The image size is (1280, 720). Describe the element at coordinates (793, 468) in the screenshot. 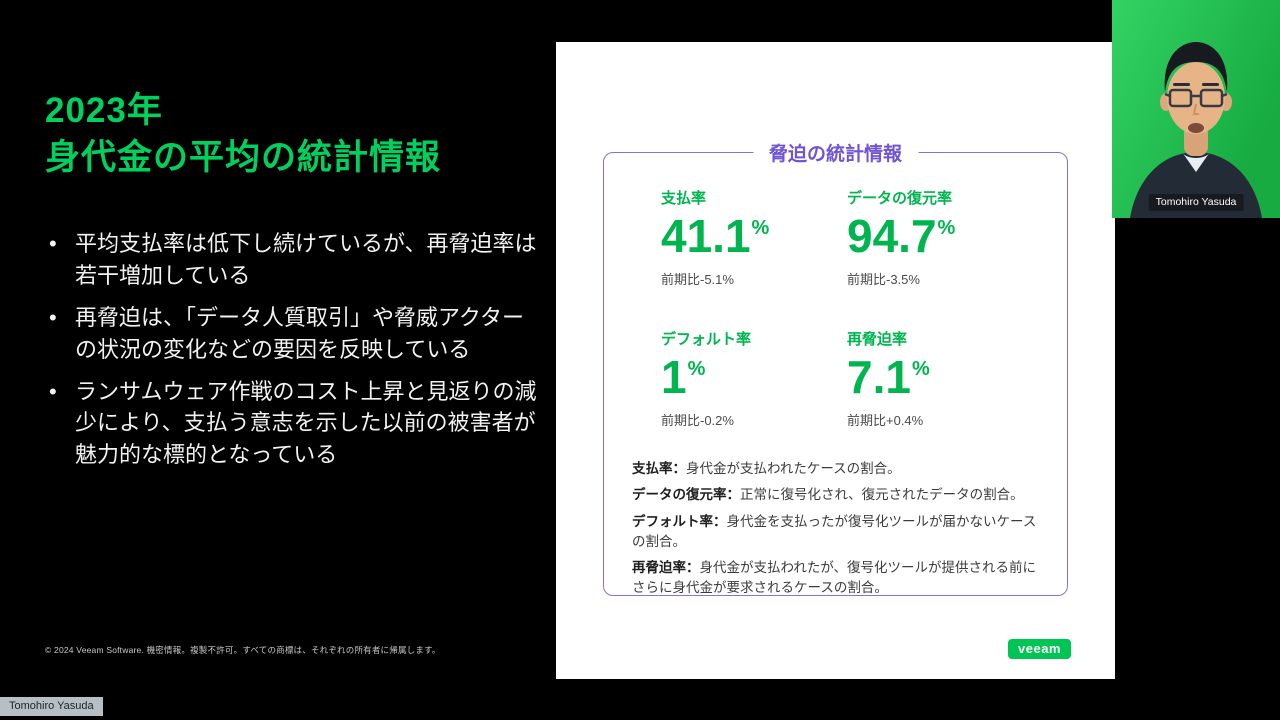

I see `definition-text: 身代金が支払われたケースの割合。` at that location.